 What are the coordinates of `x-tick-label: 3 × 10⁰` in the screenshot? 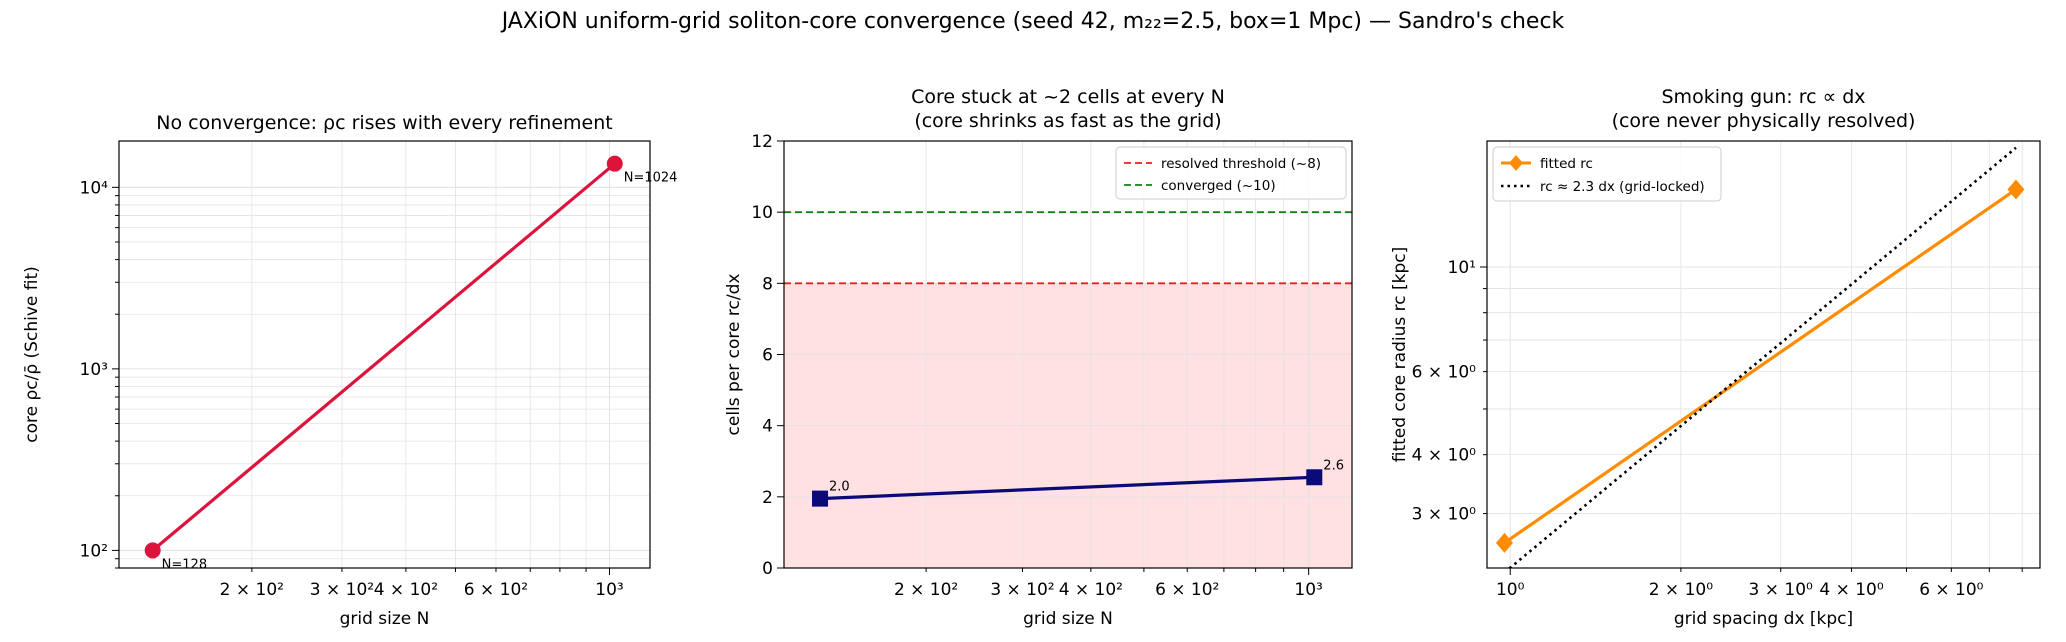 It's located at (1781, 590).